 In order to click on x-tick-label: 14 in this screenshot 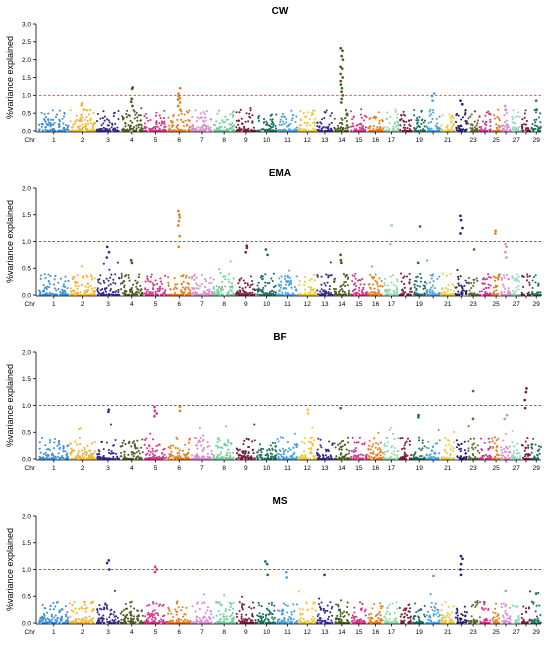, I will do `click(342, 468)`.